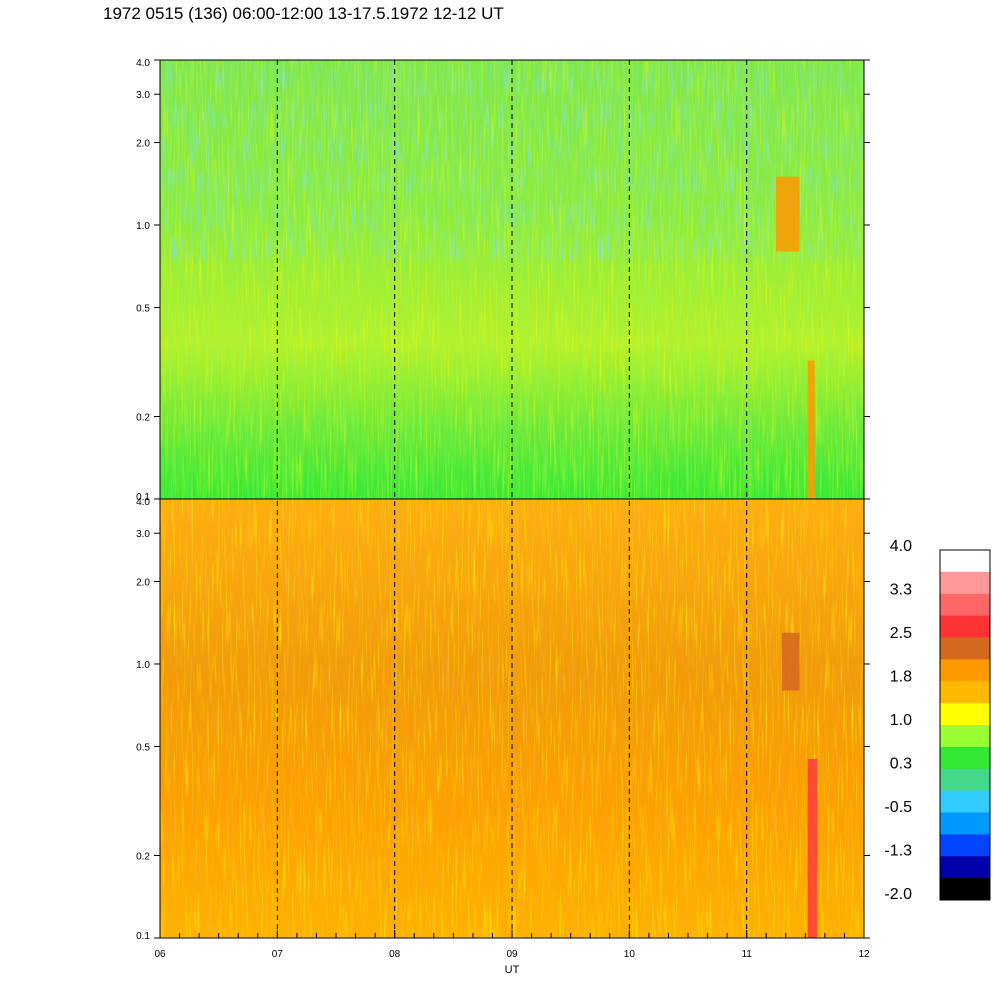 The image size is (1000, 1000). I want to click on colorbar-label: 4.0, so click(901, 546).